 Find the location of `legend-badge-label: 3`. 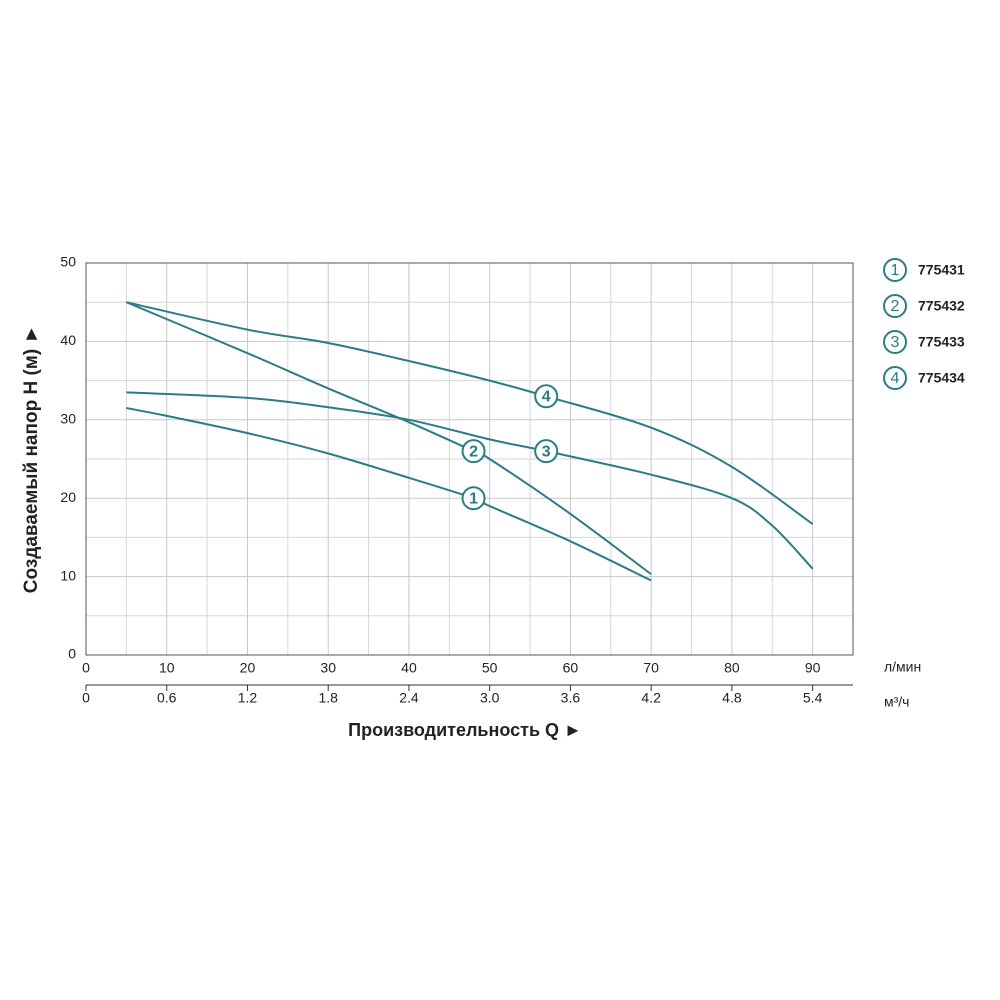

legend-badge-label: 3 is located at coordinates (895, 342).